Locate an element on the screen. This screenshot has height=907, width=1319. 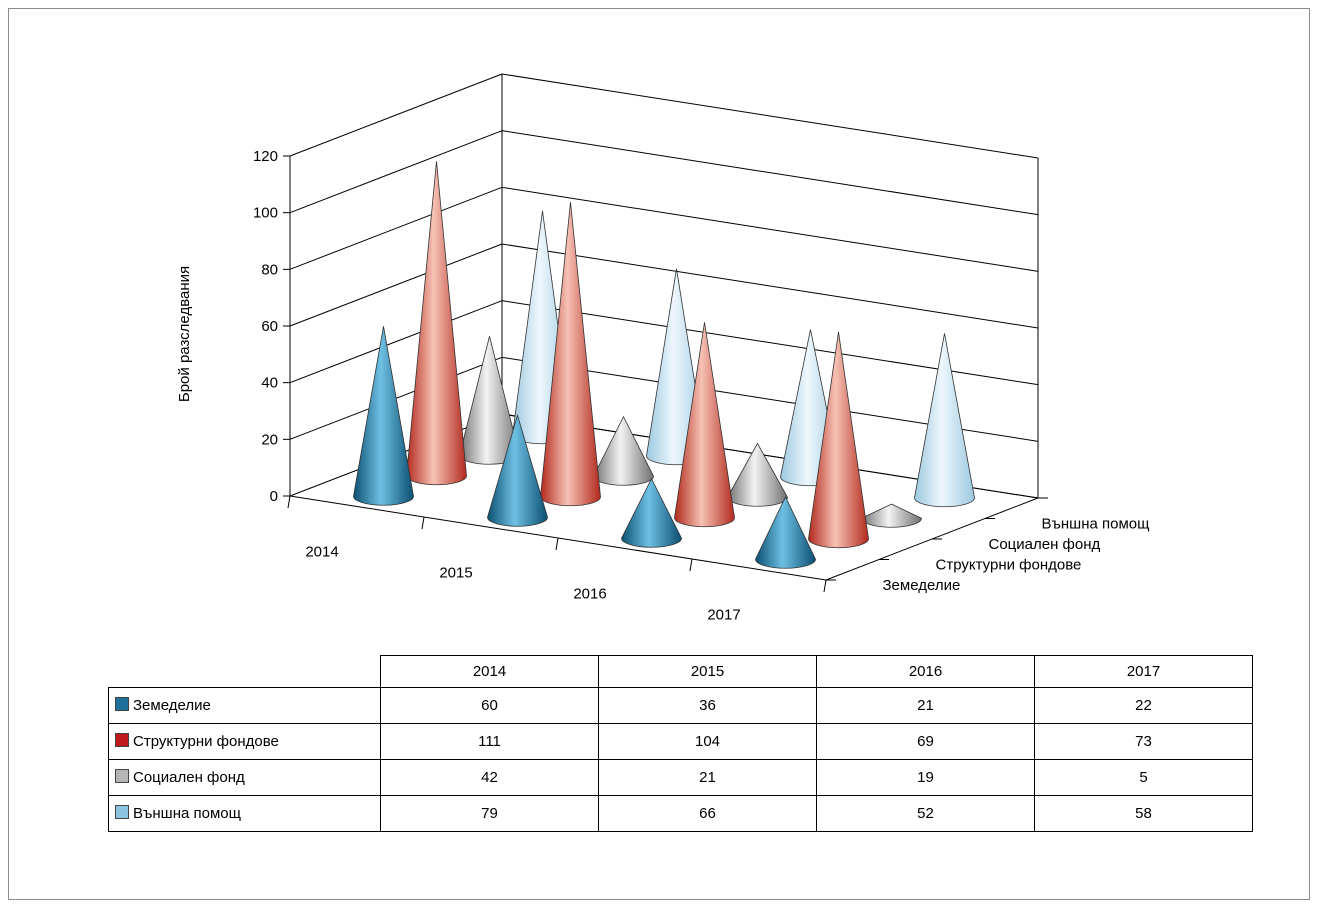
legend-key-strukturni is located at coordinates (122, 740).